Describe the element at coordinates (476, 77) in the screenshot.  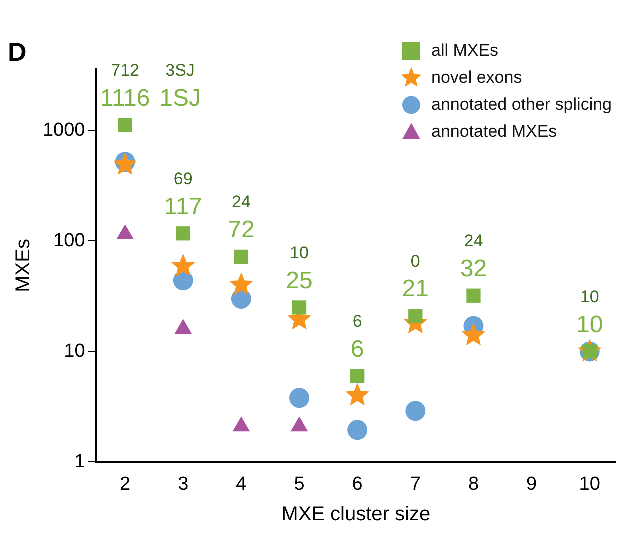
I see `legend-label: novel exons` at that location.